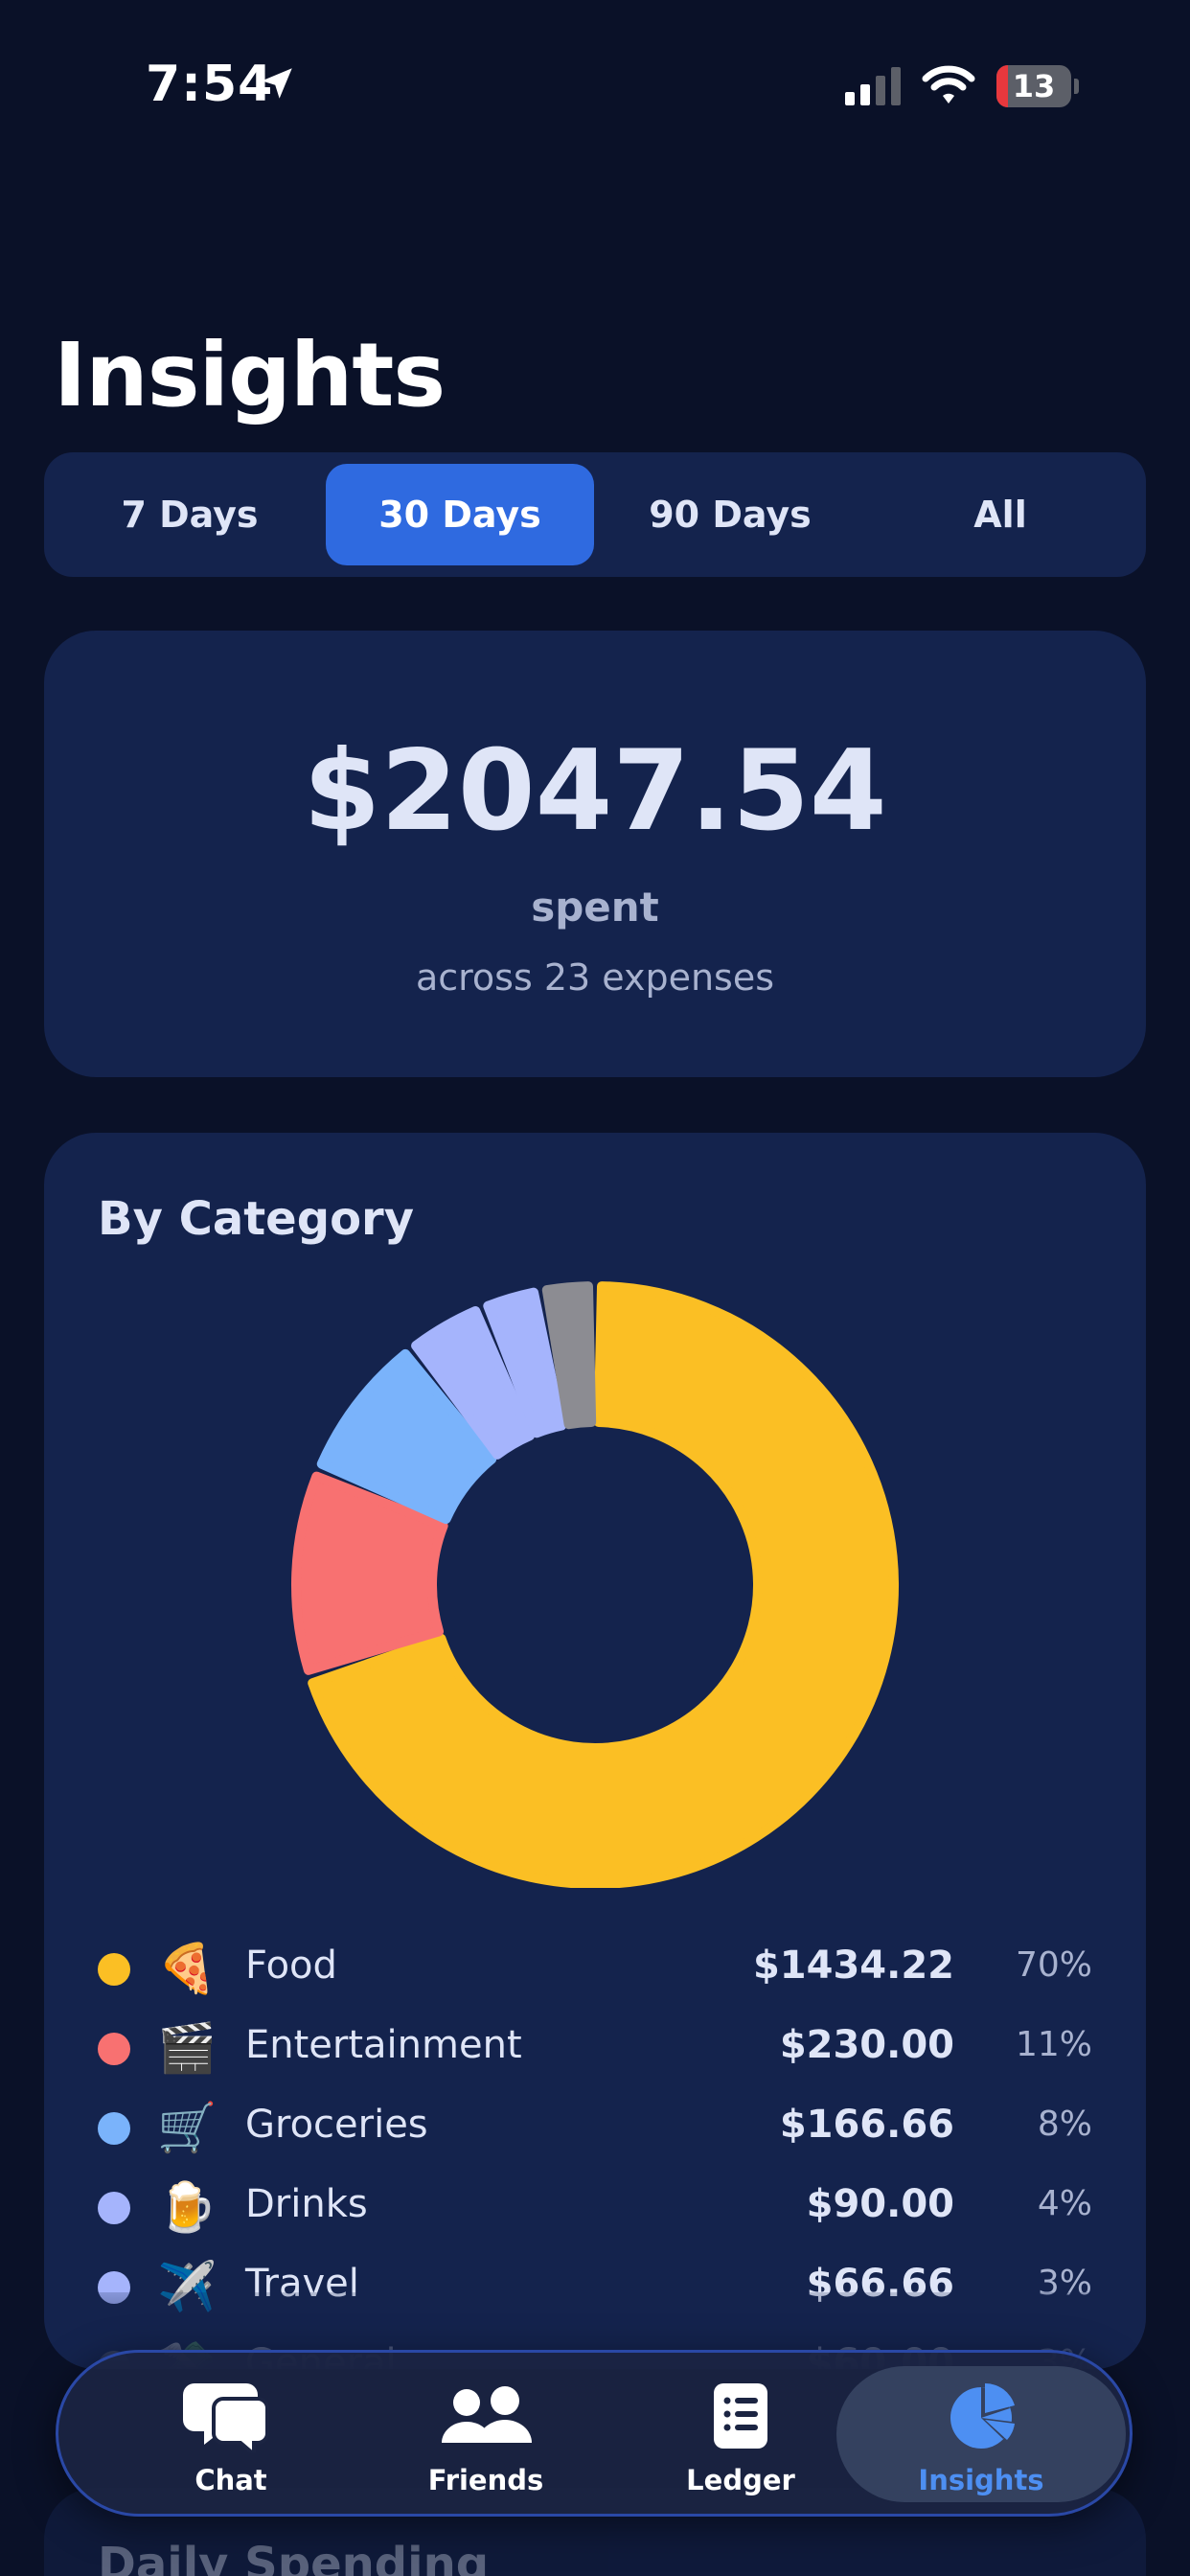 This screenshot has height=2576, width=1190. Describe the element at coordinates (867, 2045) in the screenshot. I see `category-amount: $230.00` at that location.